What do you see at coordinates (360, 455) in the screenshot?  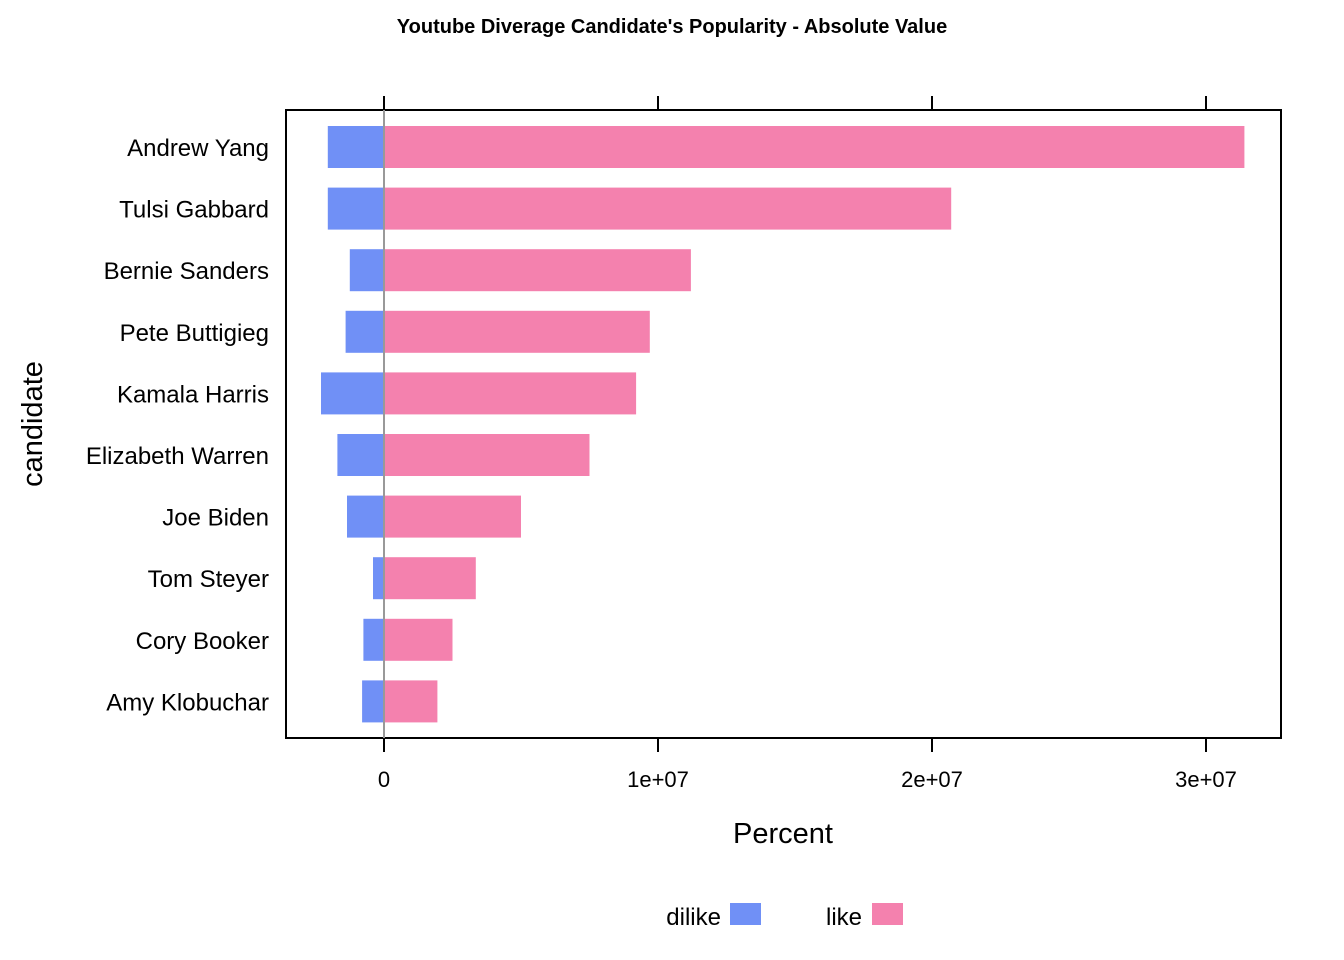 I see `bar-dilike-elizabeth-warren` at bounding box center [360, 455].